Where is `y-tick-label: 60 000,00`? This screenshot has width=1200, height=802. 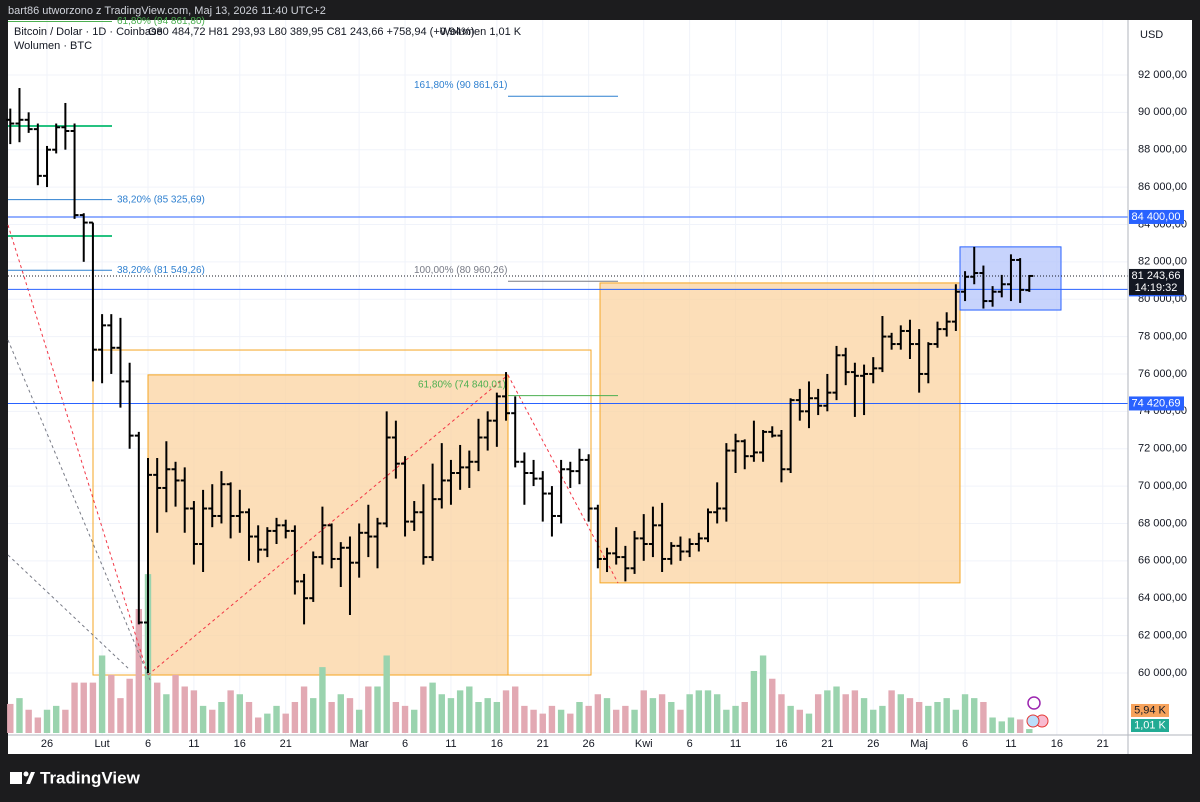 y-tick-label: 60 000,00 is located at coordinates (1162, 673).